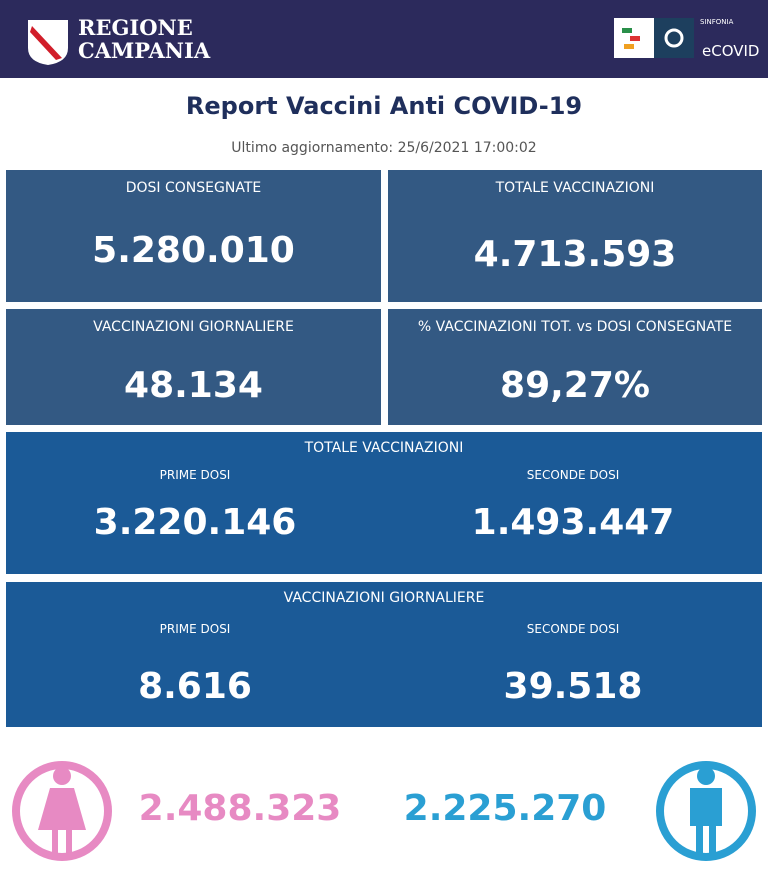  I want to click on brand-small: SINFONIA, so click(717, 22).